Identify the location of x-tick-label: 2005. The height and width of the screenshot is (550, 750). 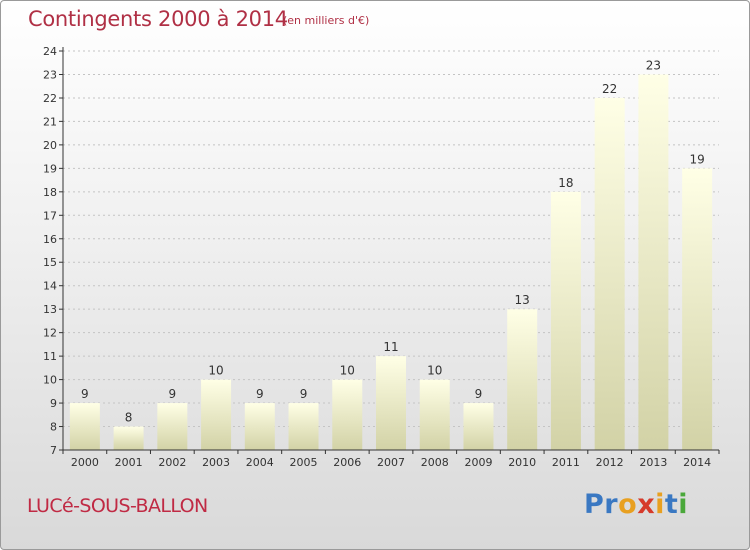
(304, 462).